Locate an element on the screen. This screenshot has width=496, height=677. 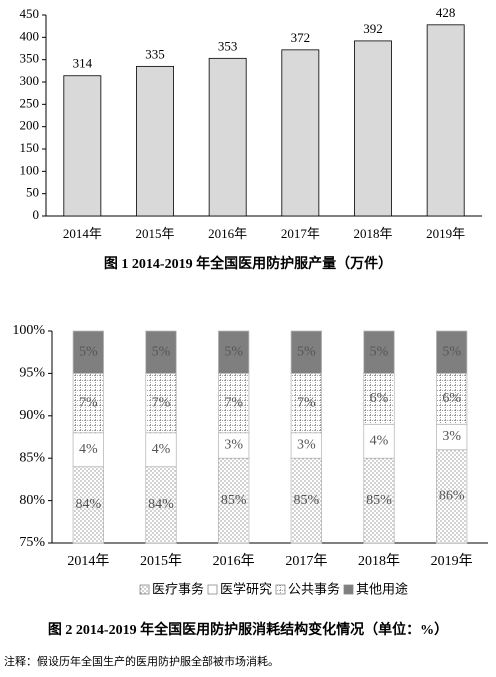
value-label: 392 is located at coordinates (373, 28).